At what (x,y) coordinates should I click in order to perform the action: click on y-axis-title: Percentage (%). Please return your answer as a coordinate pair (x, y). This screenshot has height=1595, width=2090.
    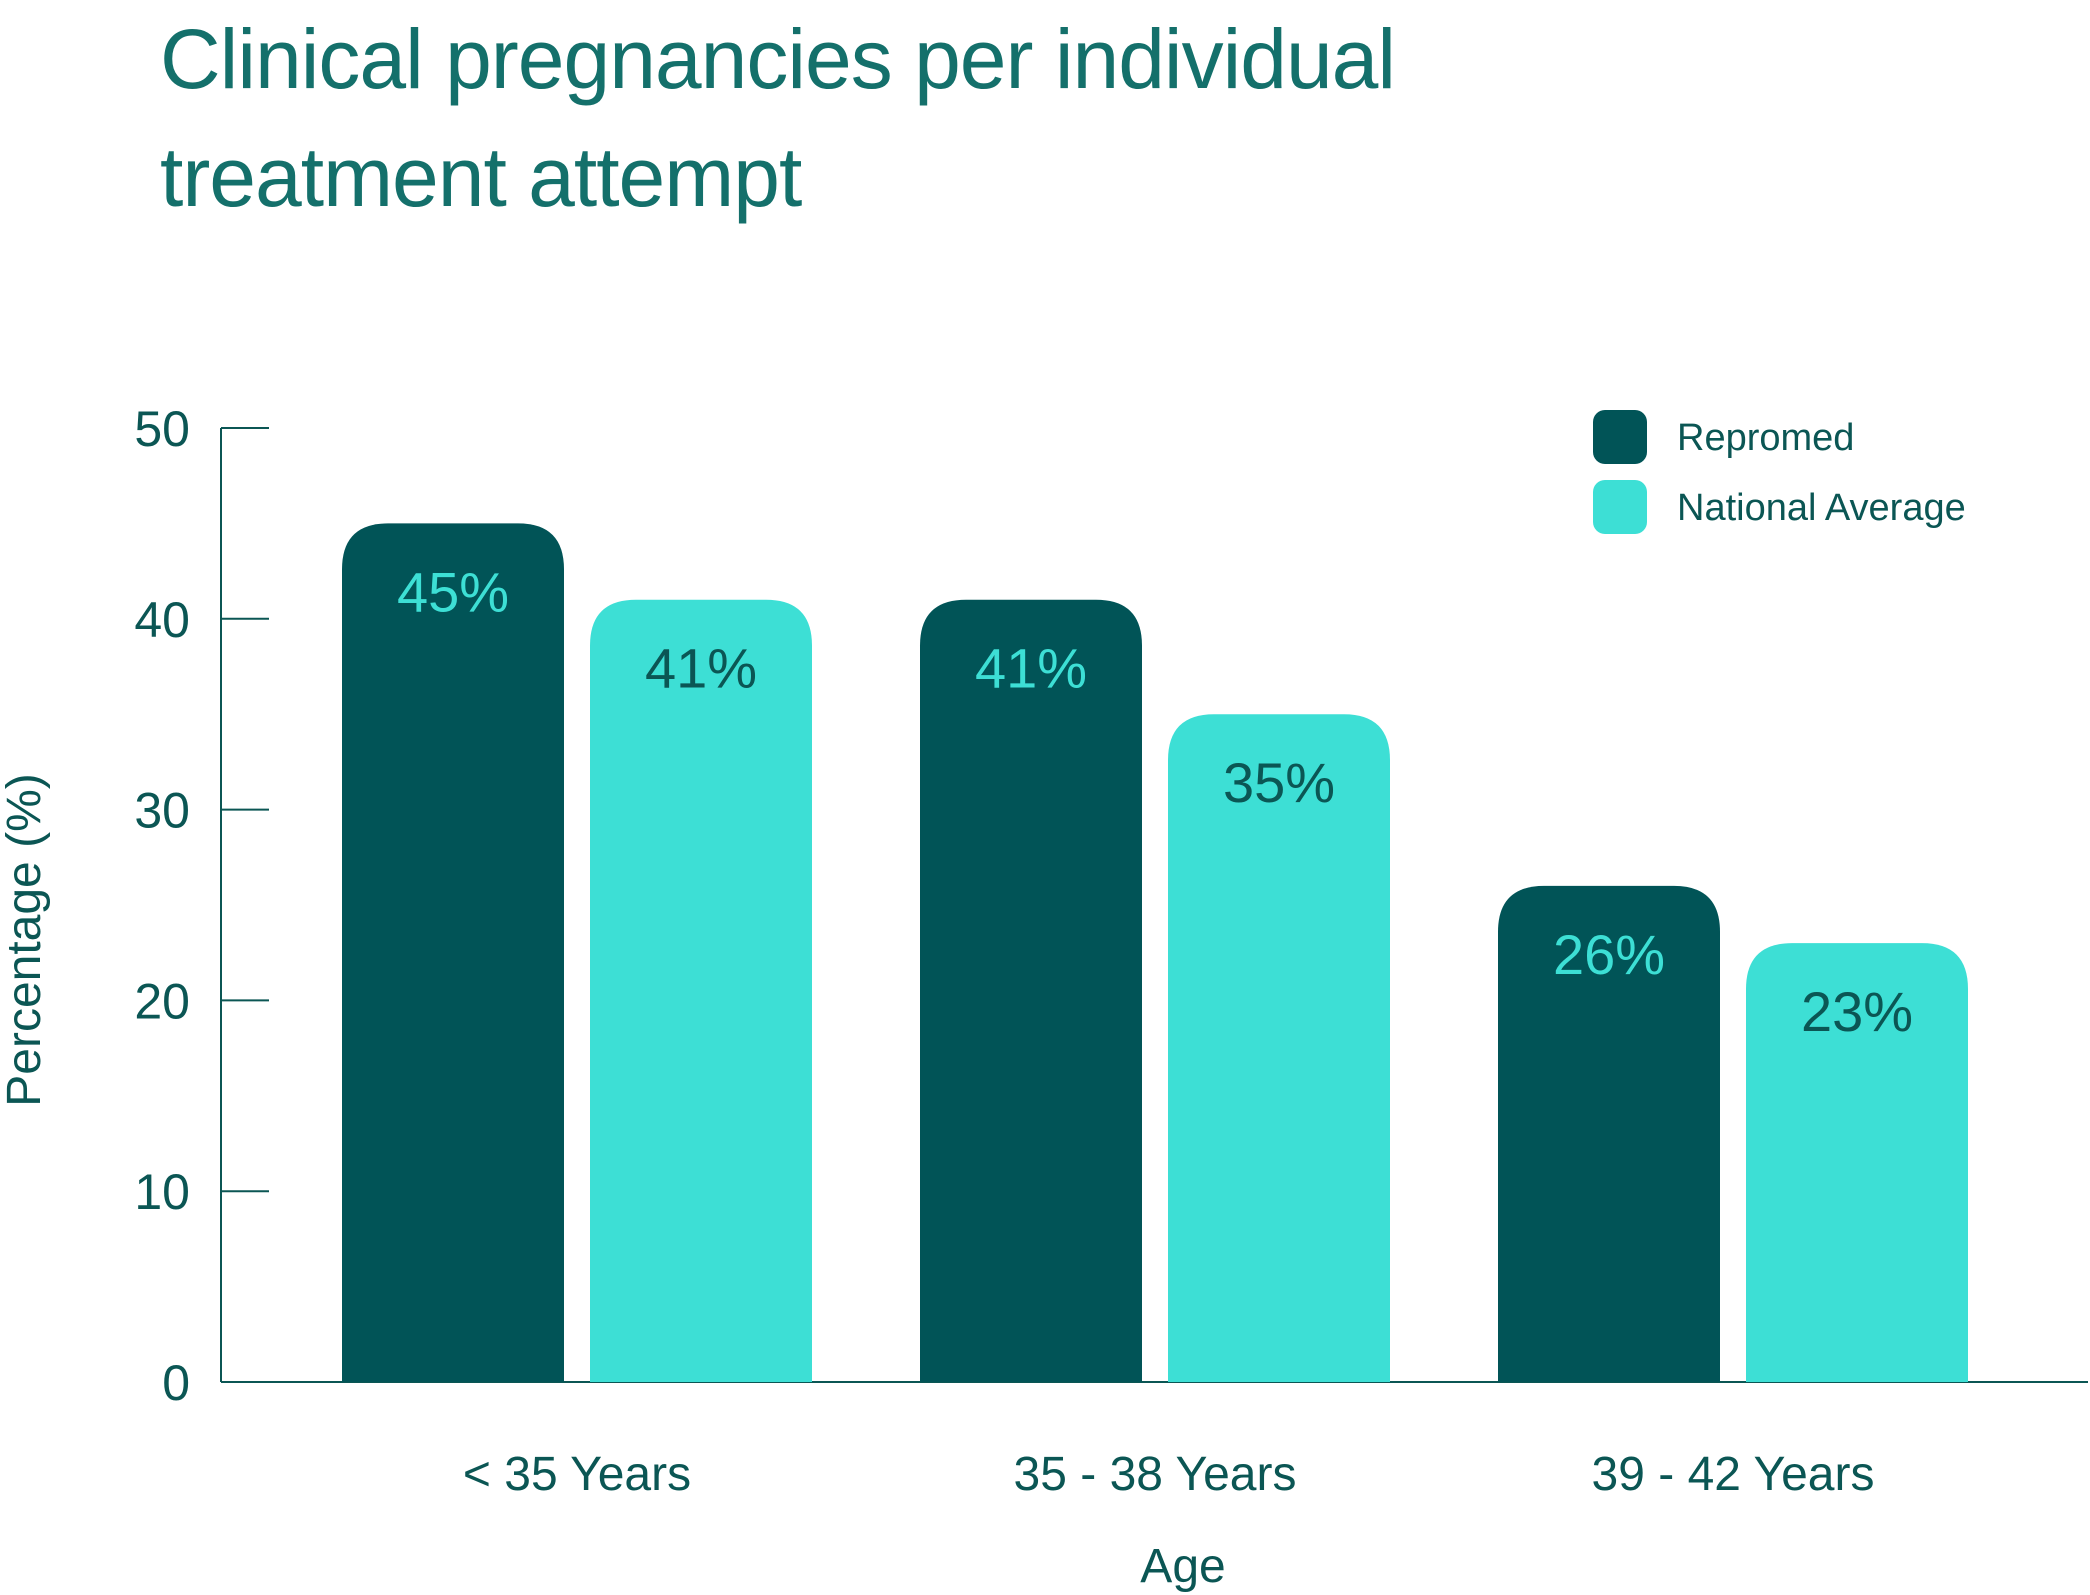
    Looking at the image, I should click on (25, 940).